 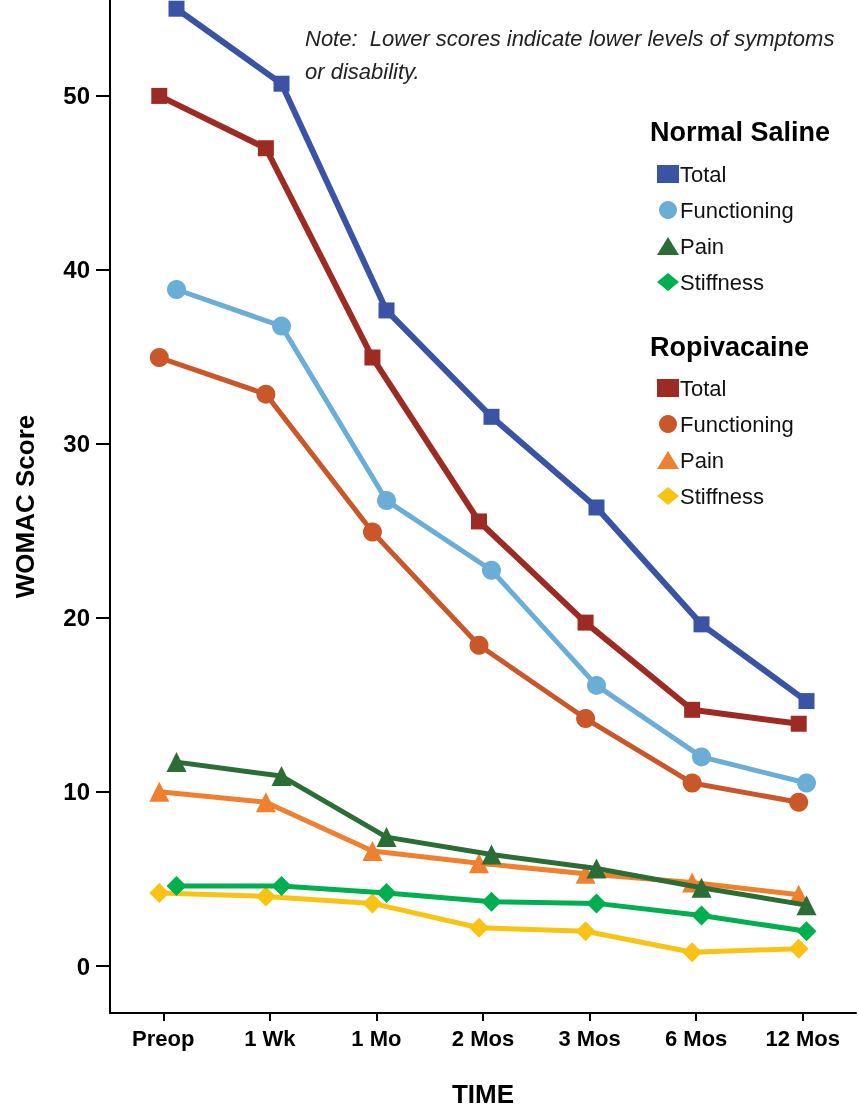 What do you see at coordinates (483, 1094) in the screenshot?
I see `x-axis-title: TIME` at bounding box center [483, 1094].